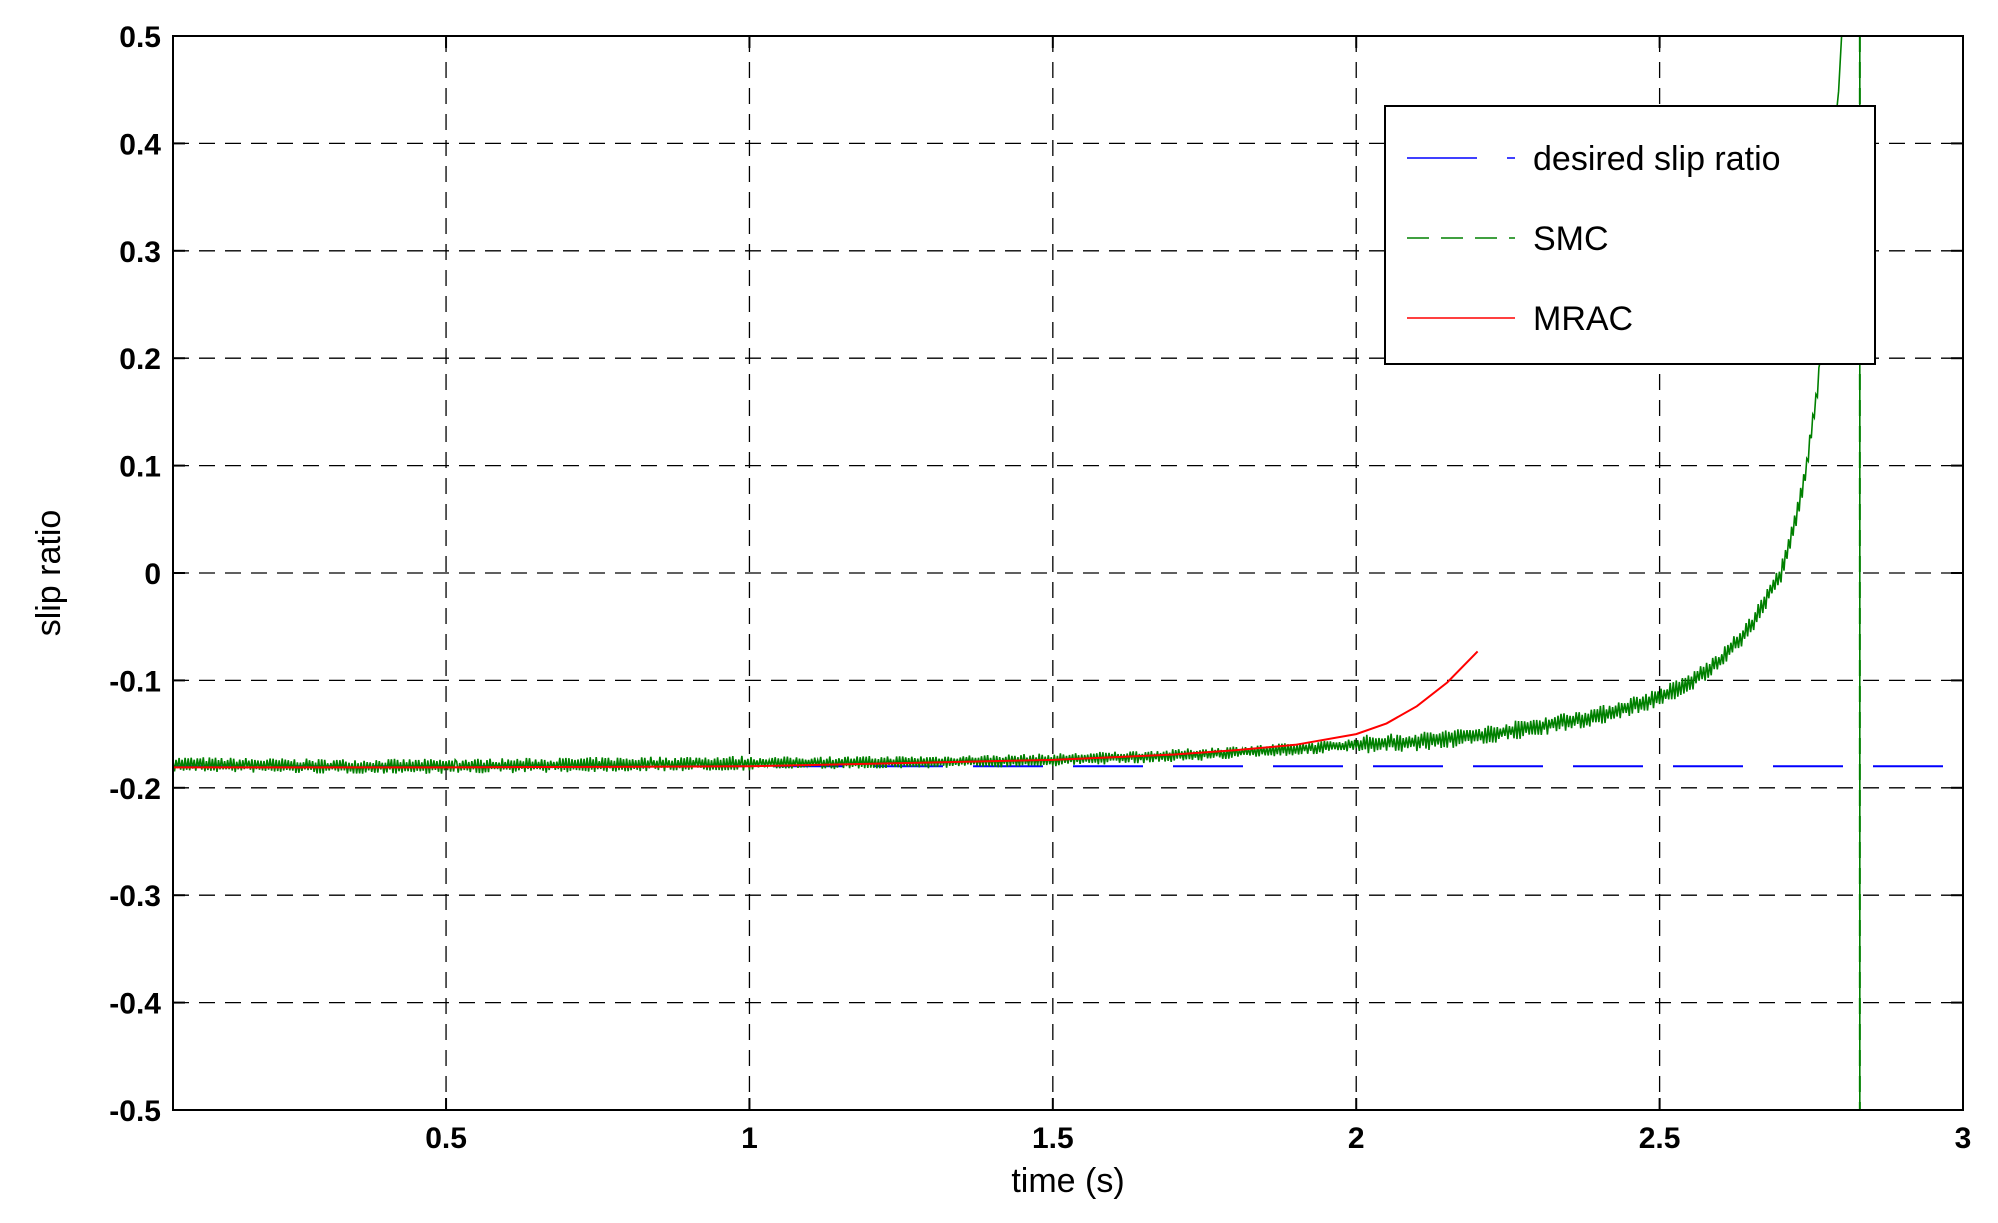 The image size is (1998, 1223). I want to click on y-tick-label: 0, so click(152, 574).